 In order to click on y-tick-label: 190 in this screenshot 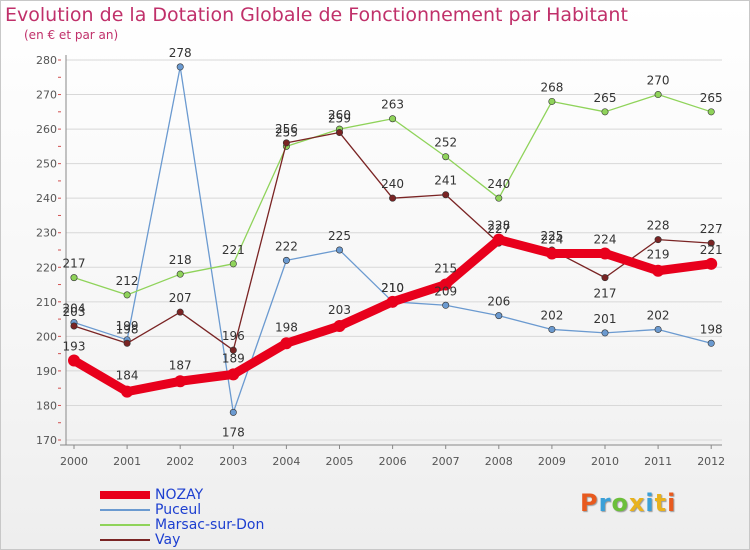, I will do `click(46, 371)`.